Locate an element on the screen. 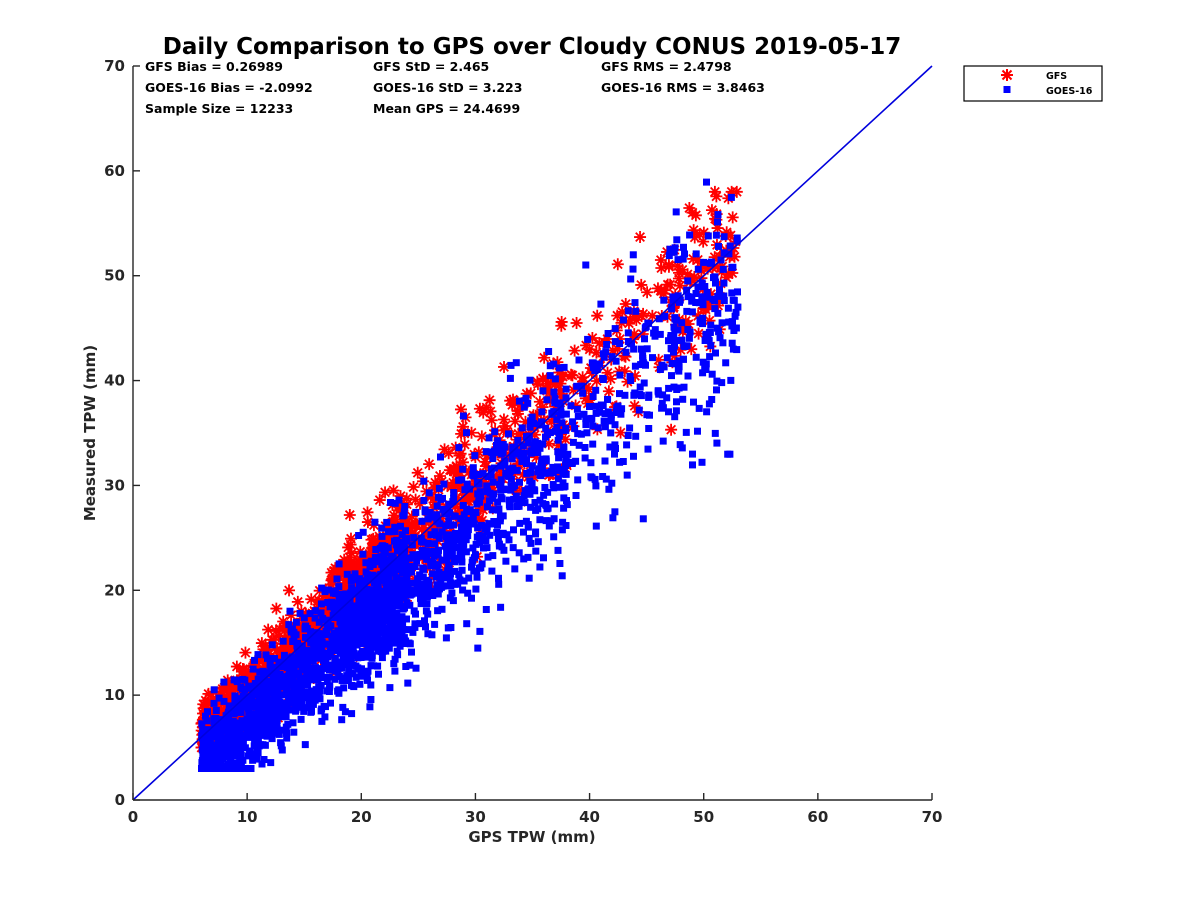 This screenshot has width=1200, height=900. x-tick-label: 0 is located at coordinates (133, 817).